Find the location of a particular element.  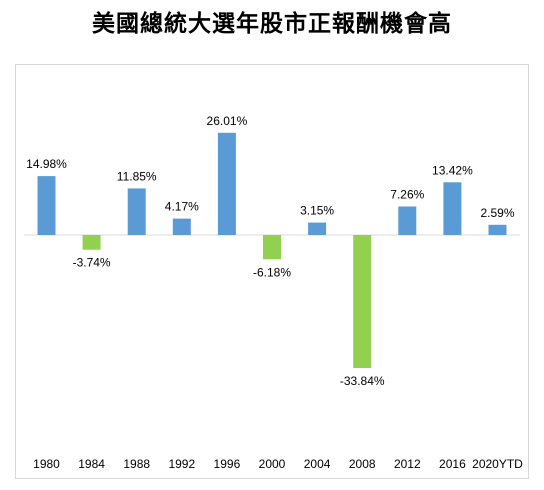

x-tick-label-2012: 2012 is located at coordinates (407, 464).